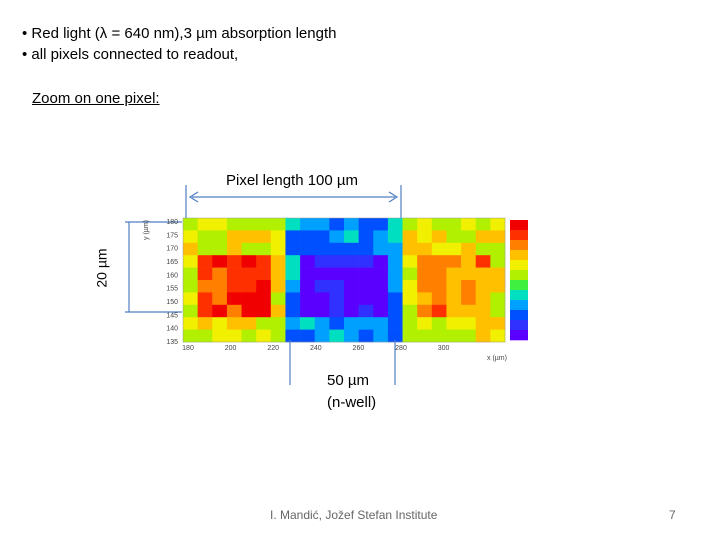 Image resolution: width=720 pixels, height=540 pixels. Describe the element at coordinates (444, 348) in the screenshot. I see `x-tick-label: 300` at that location.